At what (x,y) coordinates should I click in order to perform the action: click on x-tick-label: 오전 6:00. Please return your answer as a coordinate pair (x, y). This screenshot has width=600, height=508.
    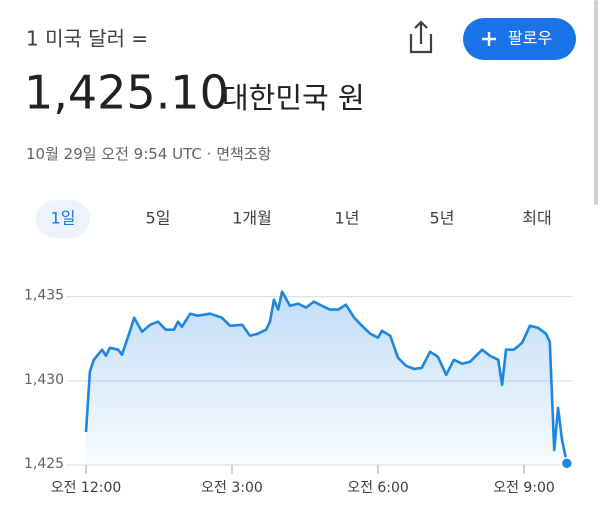
    Looking at the image, I should click on (378, 488).